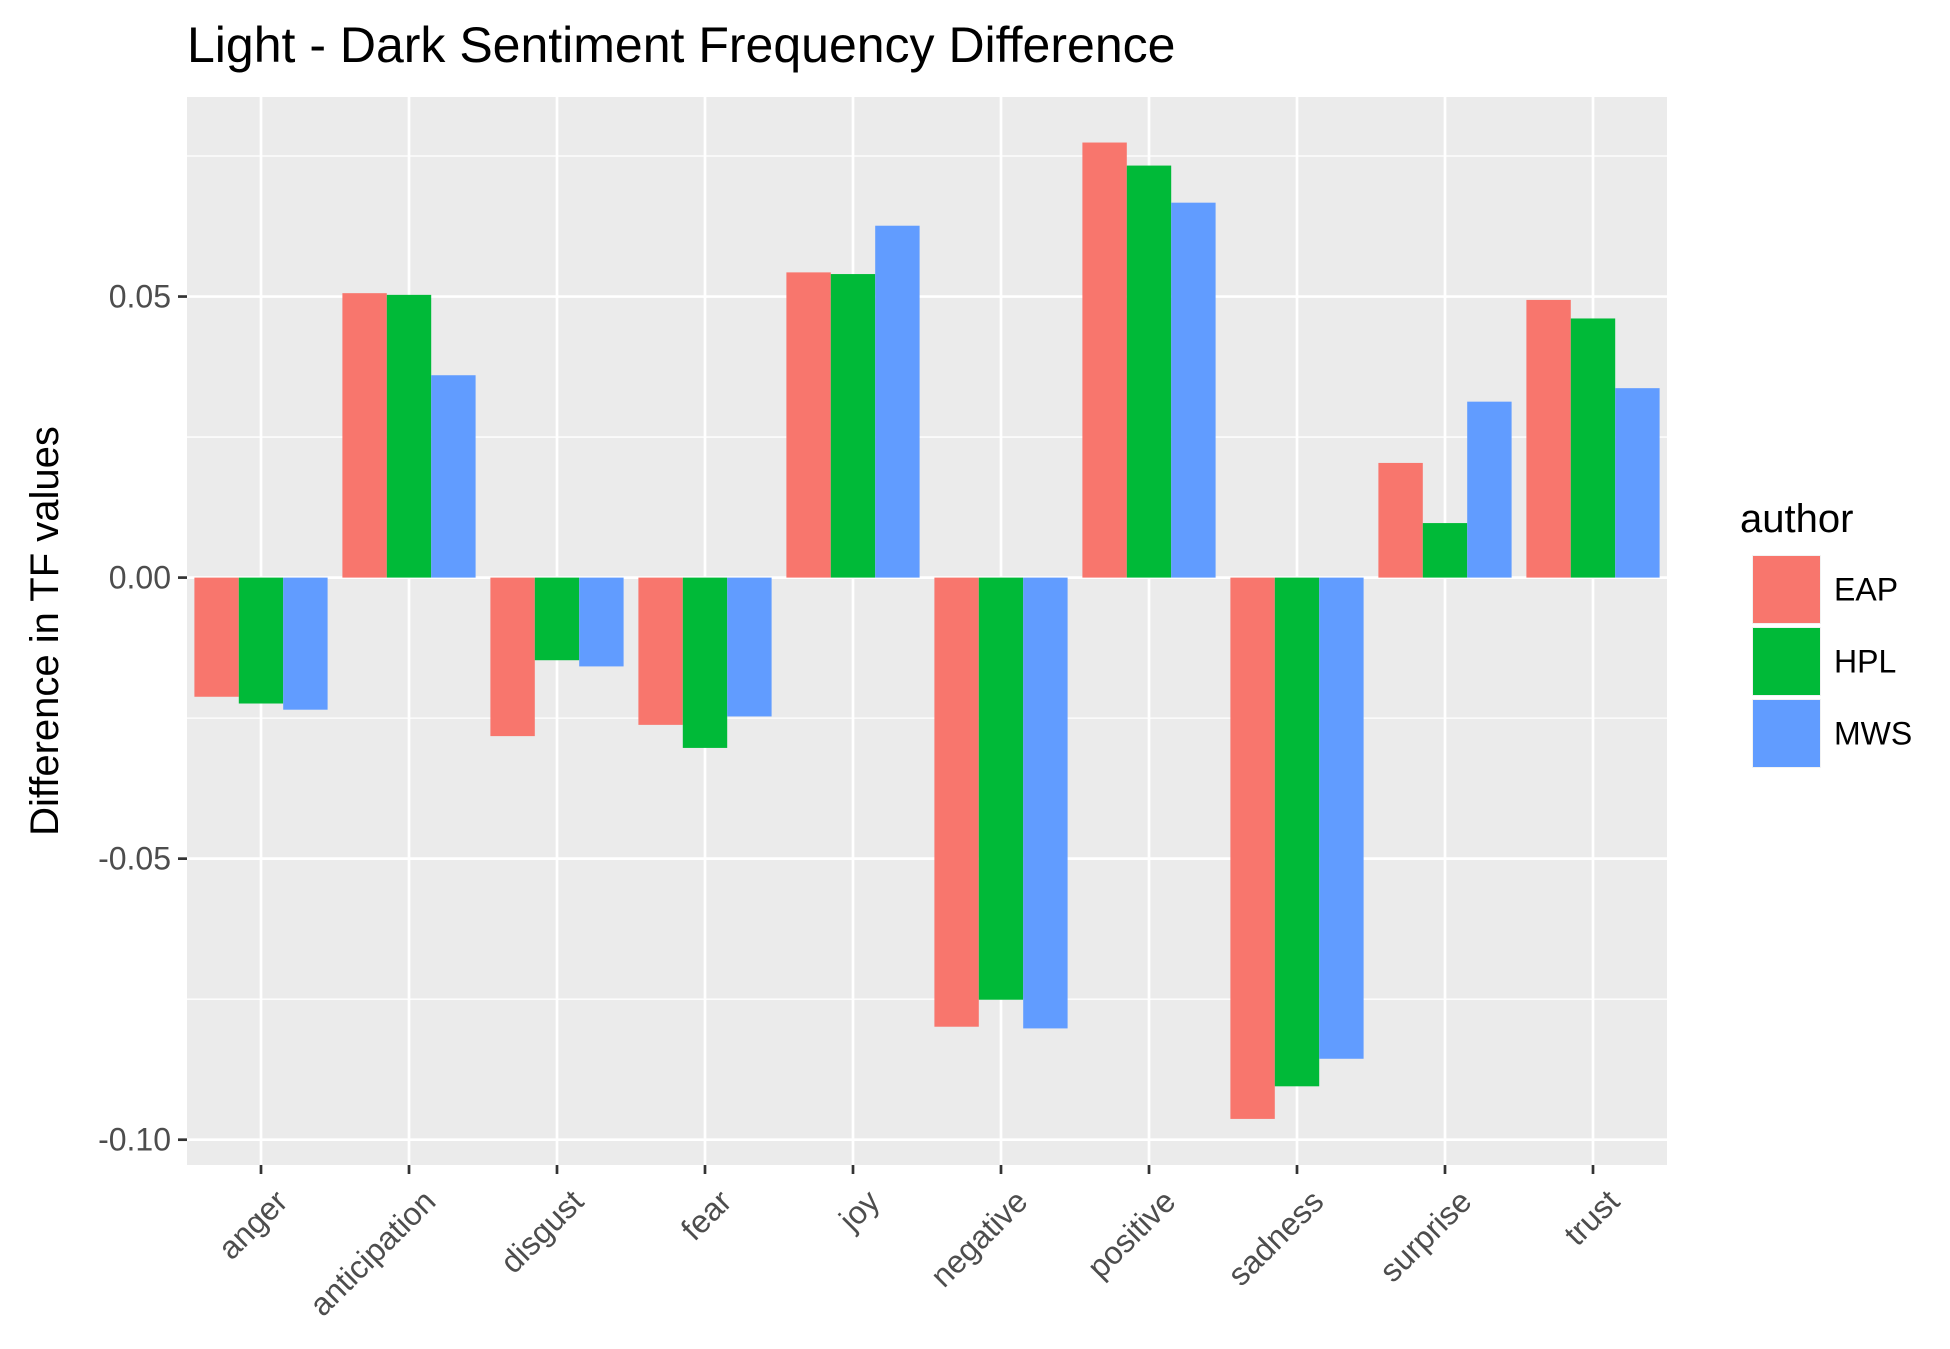 Image resolution: width=1950 pixels, height=1349 pixels. What do you see at coordinates (1001, 788) in the screenshot?
I see `bar-negative-hpl` at bounding box center [1001, 788].